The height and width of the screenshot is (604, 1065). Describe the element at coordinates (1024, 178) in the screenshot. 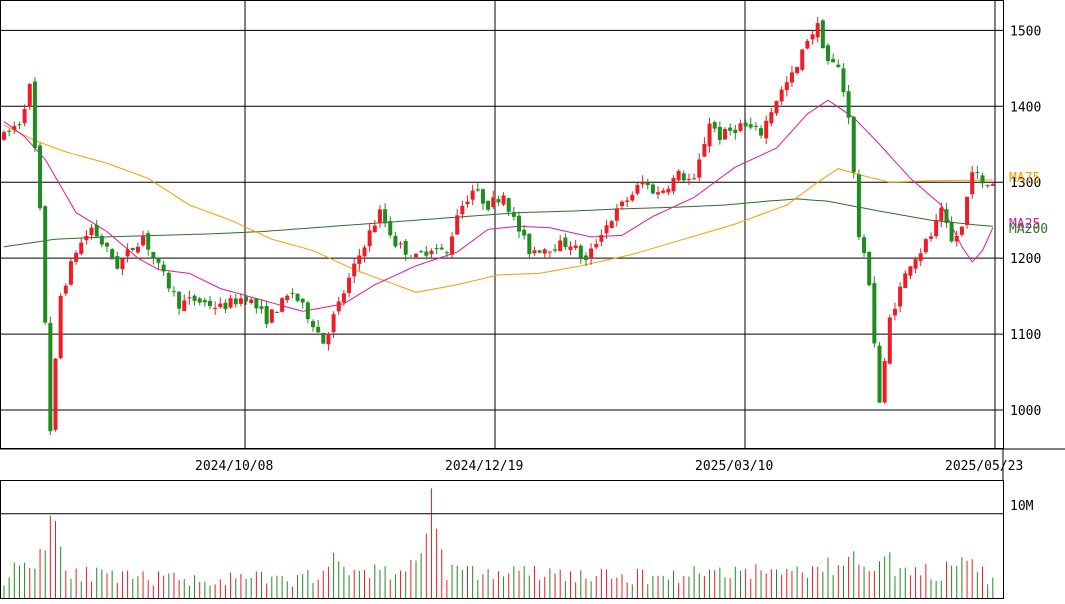

I see `legend-ma75: MA75` at that location.